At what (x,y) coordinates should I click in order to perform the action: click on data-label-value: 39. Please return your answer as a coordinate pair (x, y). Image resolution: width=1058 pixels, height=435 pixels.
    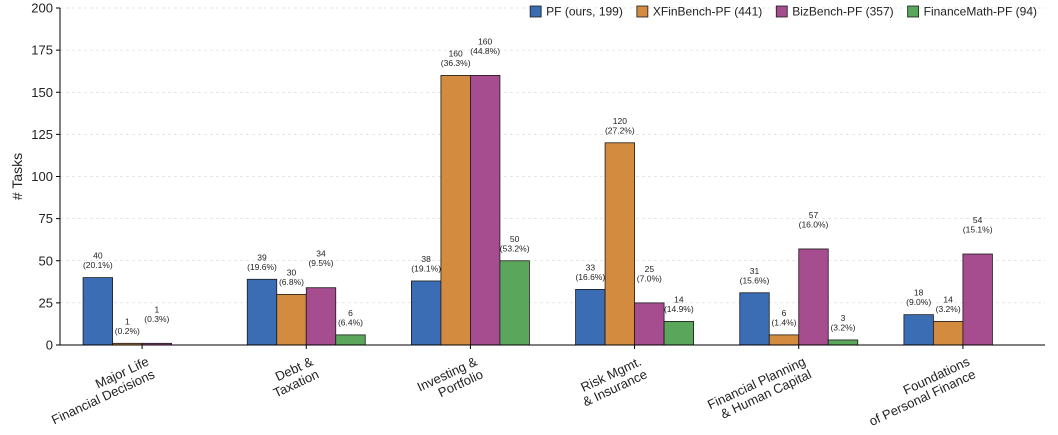
    Looking at the image, I should click on (262, 257).